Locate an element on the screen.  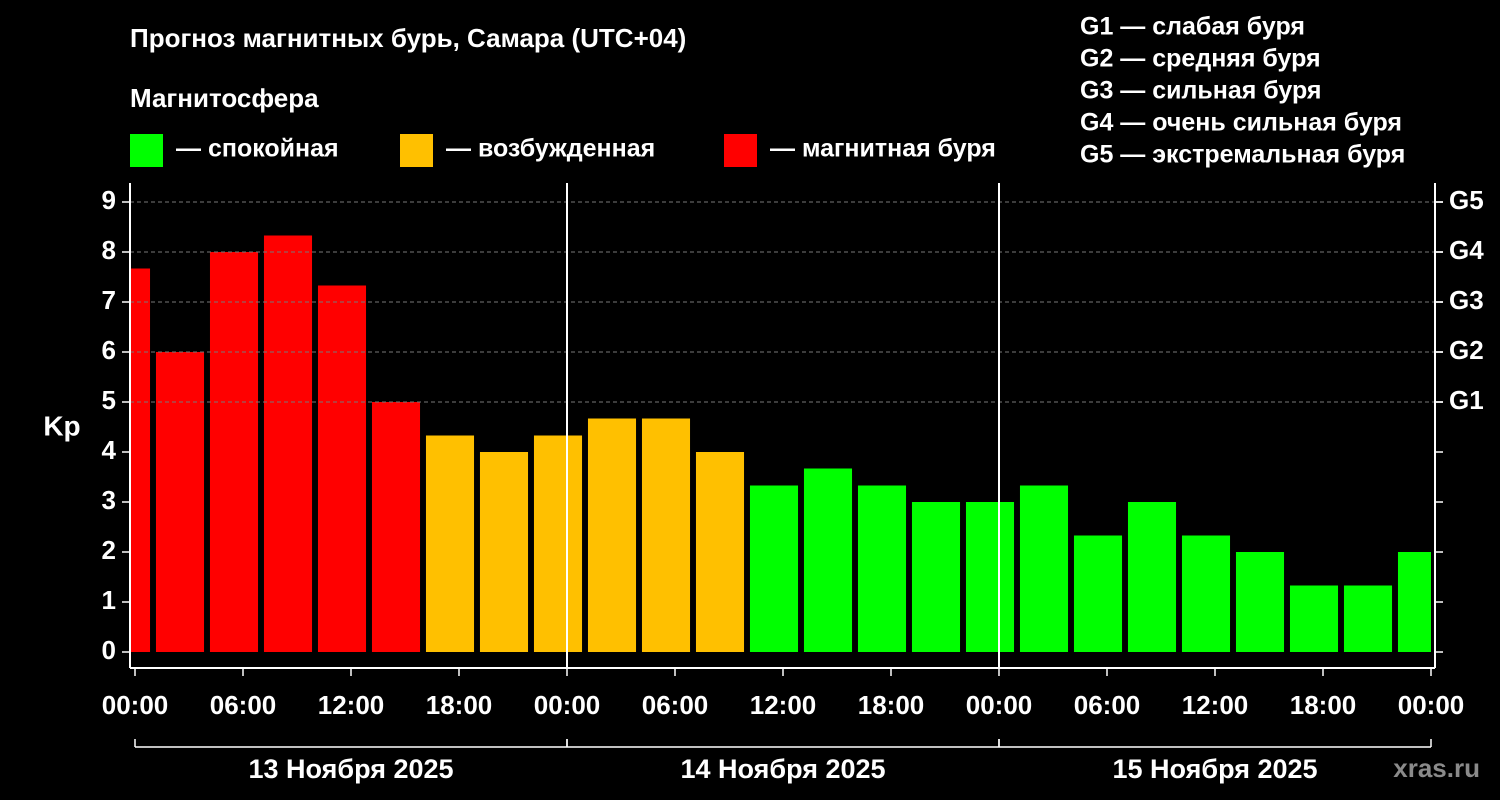
y-tick-label: 7 is located at coordinates (109, 300).